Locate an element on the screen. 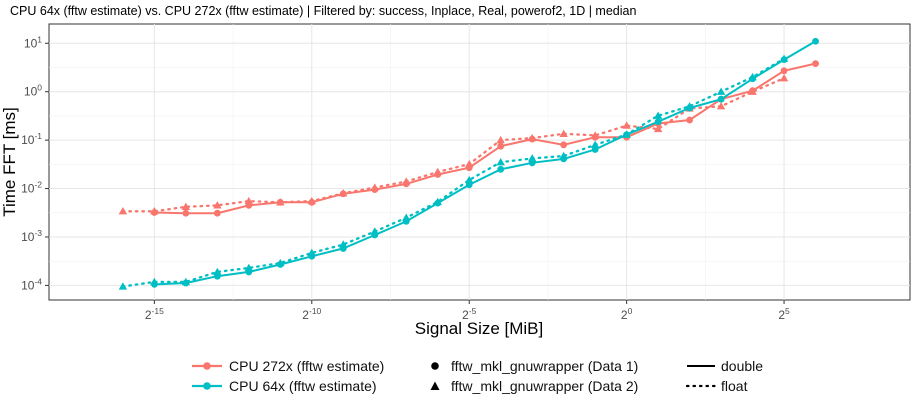 The width and height of the screenshot is (918, 400). legend-item-data2: fftw_mkl_gnuwrapper (Data 2) is located at coordinates (531, 386).